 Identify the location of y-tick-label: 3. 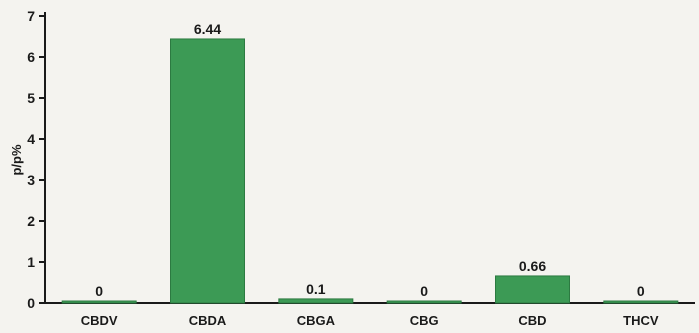
(31, 180).